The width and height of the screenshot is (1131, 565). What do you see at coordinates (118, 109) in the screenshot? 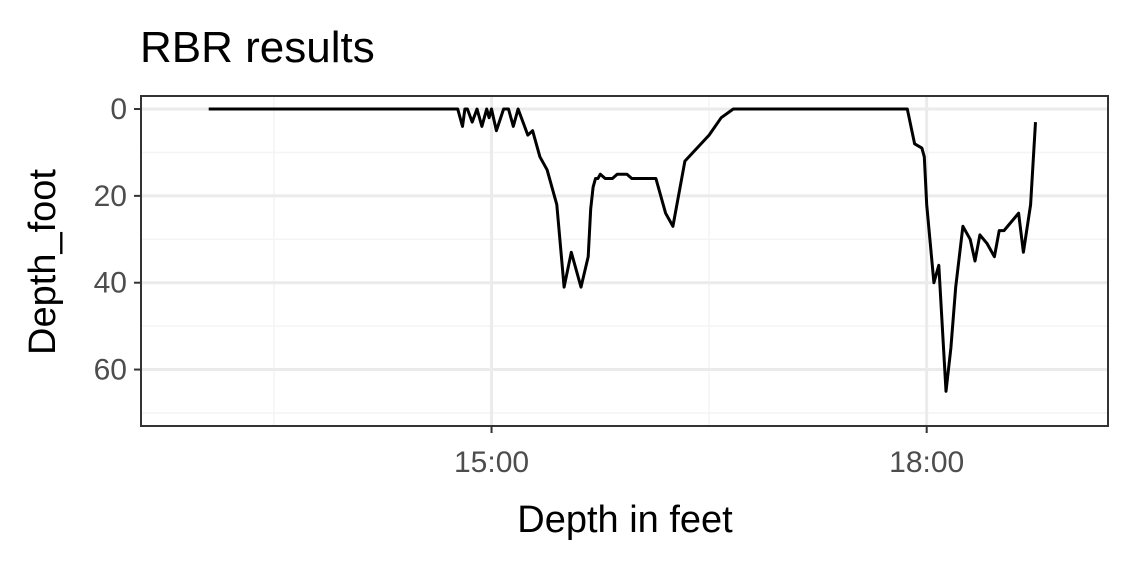
I see `y-tick-label: 0` at bounding box center [118, 109].